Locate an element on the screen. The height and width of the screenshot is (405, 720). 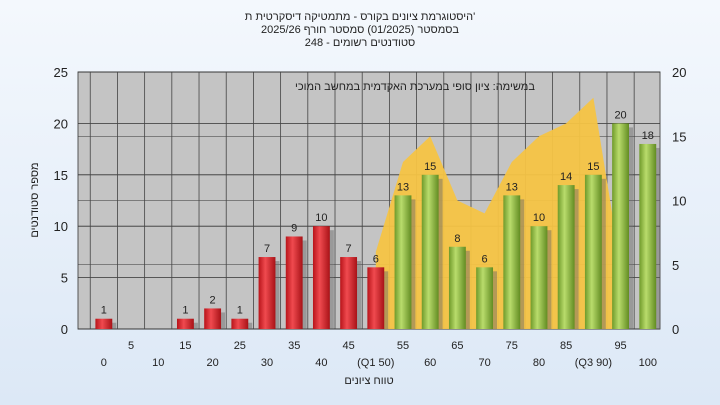
x-tick-label: 15 is located at coordinates (185, 346).